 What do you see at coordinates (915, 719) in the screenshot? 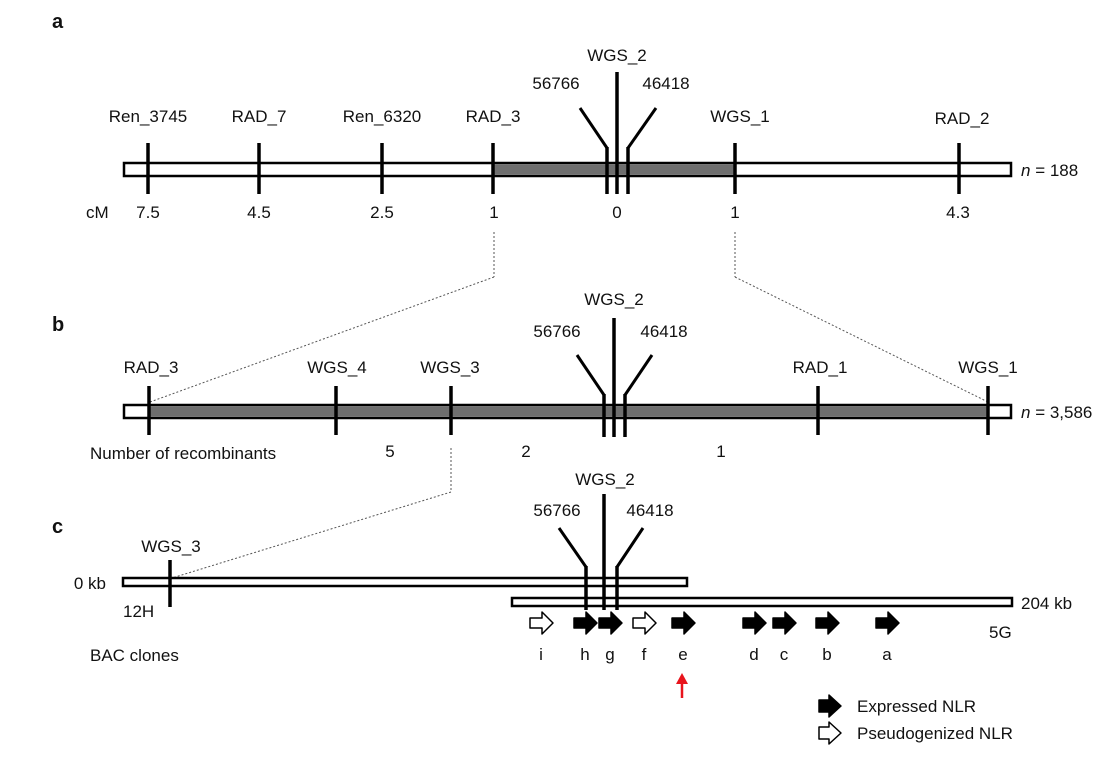
I see `legend: Expressed NLR Pseudogenized NLR` at bounding box center [915, 719].